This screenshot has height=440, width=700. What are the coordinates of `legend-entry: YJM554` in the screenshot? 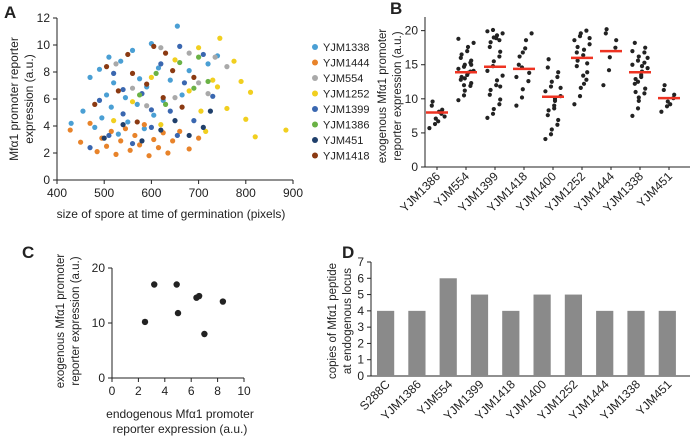 It's located at (343, 79).